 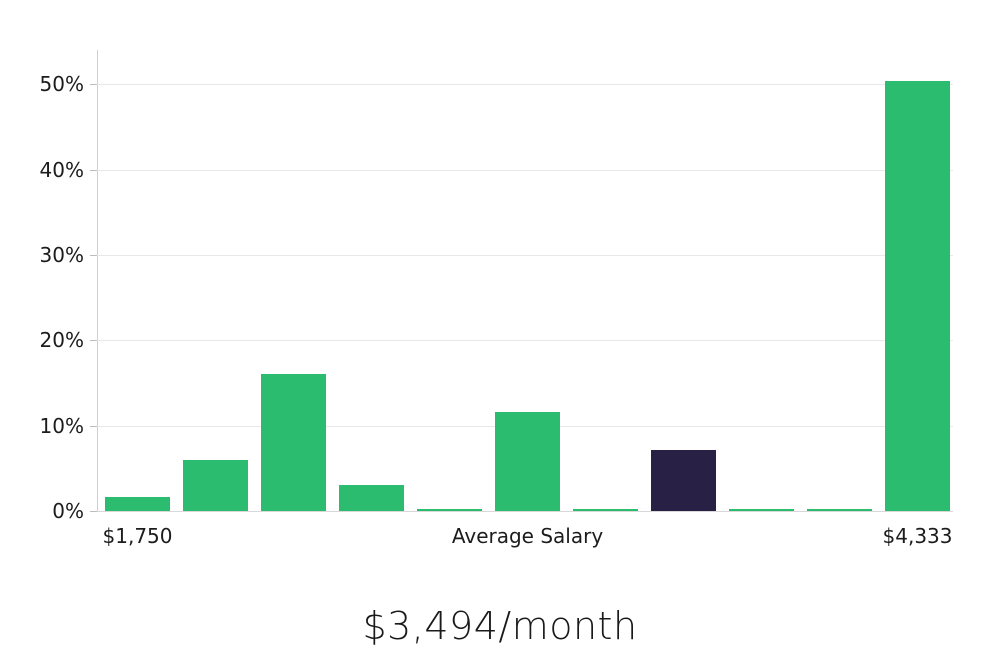 What do you see at coordinates (61, 84) in the screenshot?
I see `y-tick-label: 50%` at bounding box center [61, 84].